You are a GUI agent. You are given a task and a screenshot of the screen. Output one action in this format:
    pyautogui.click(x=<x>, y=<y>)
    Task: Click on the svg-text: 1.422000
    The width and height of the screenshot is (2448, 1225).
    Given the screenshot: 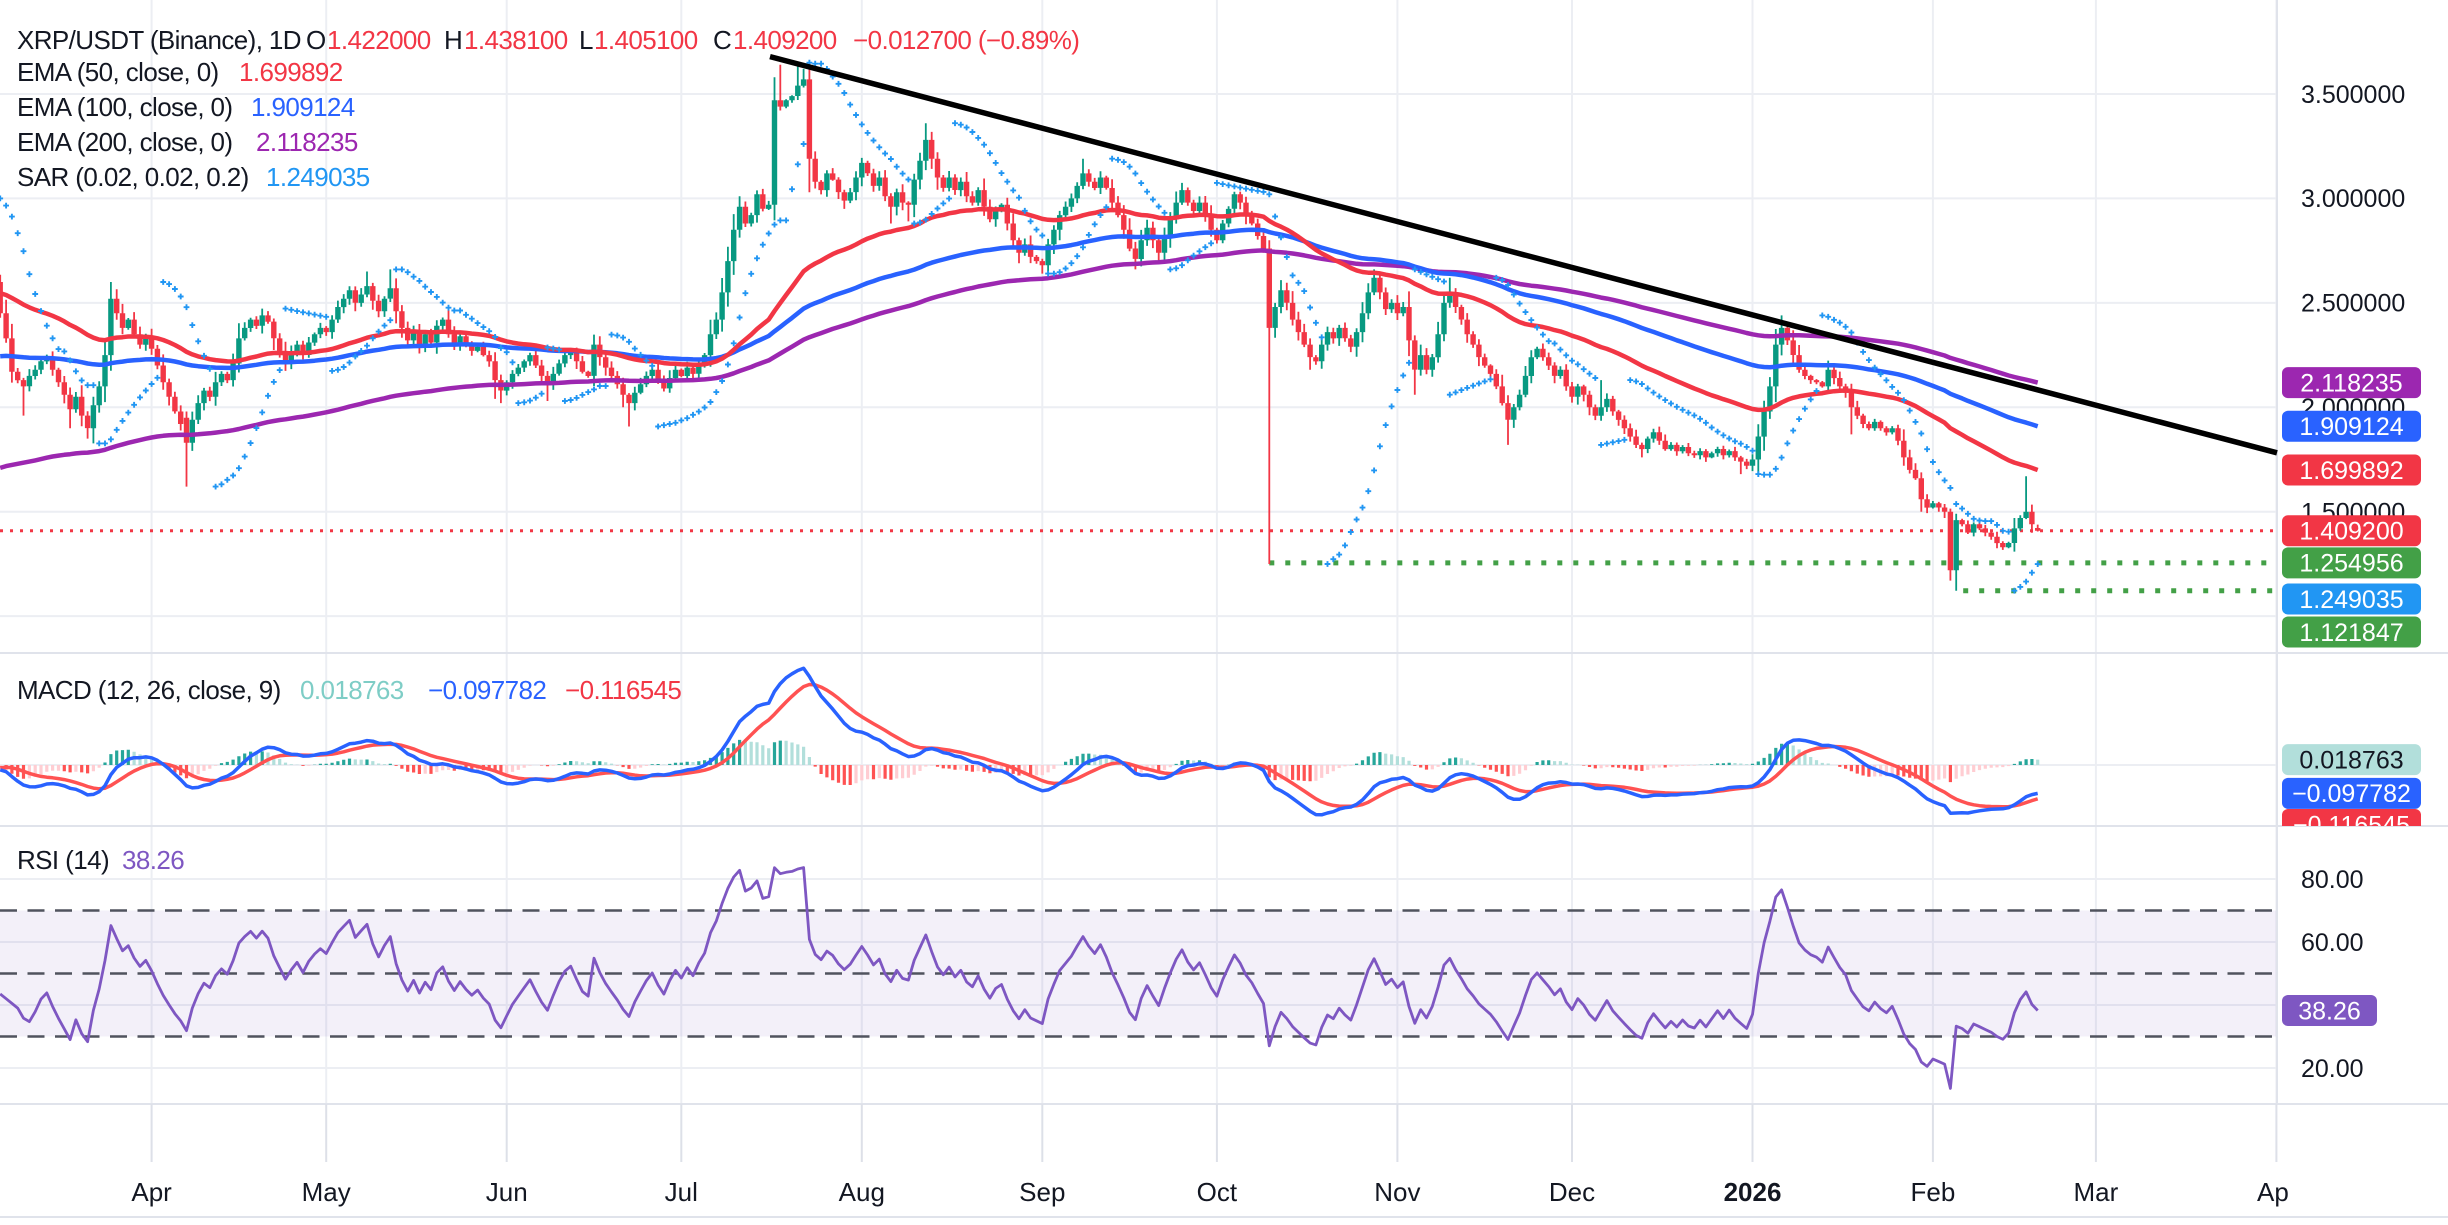 What is the action you would take?
    pyautogui.click(x=379, y=40)
    